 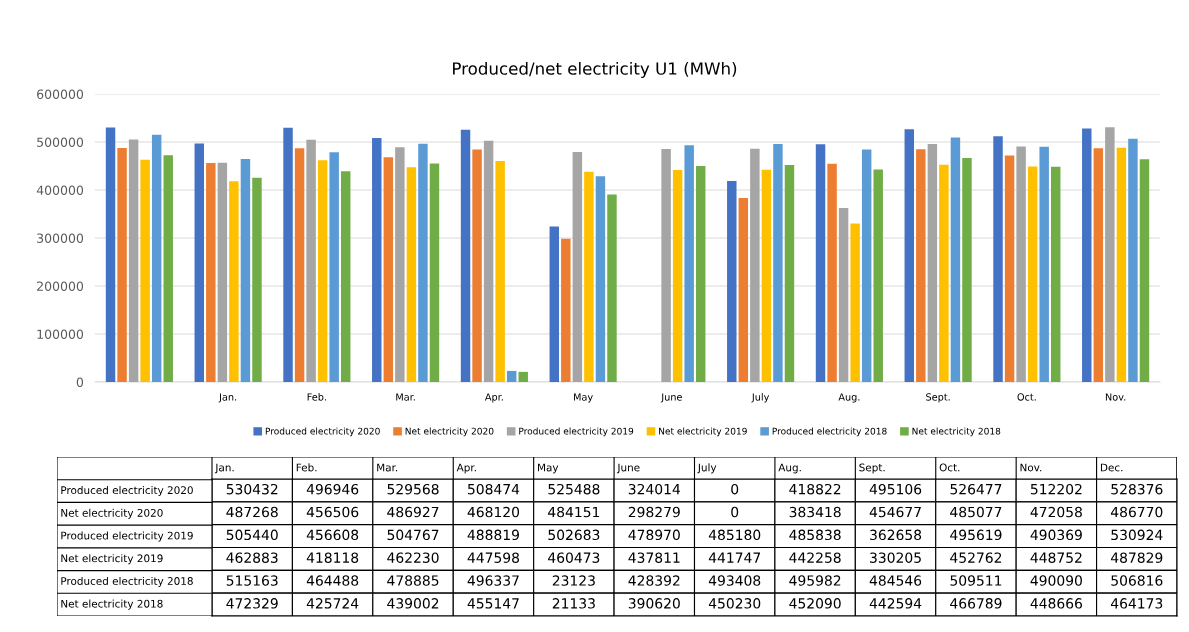 I want to click on x-tick-label: Dec., so click(x=1111, y=467).